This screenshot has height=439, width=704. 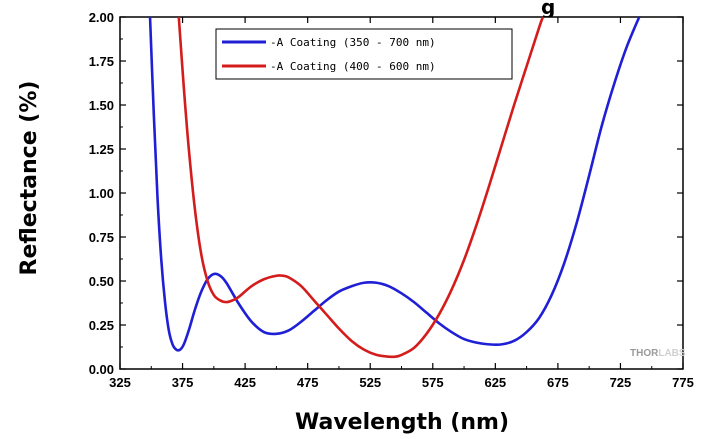 I want to click on y-tick-label: 1.25, so click(x=101, y=149).